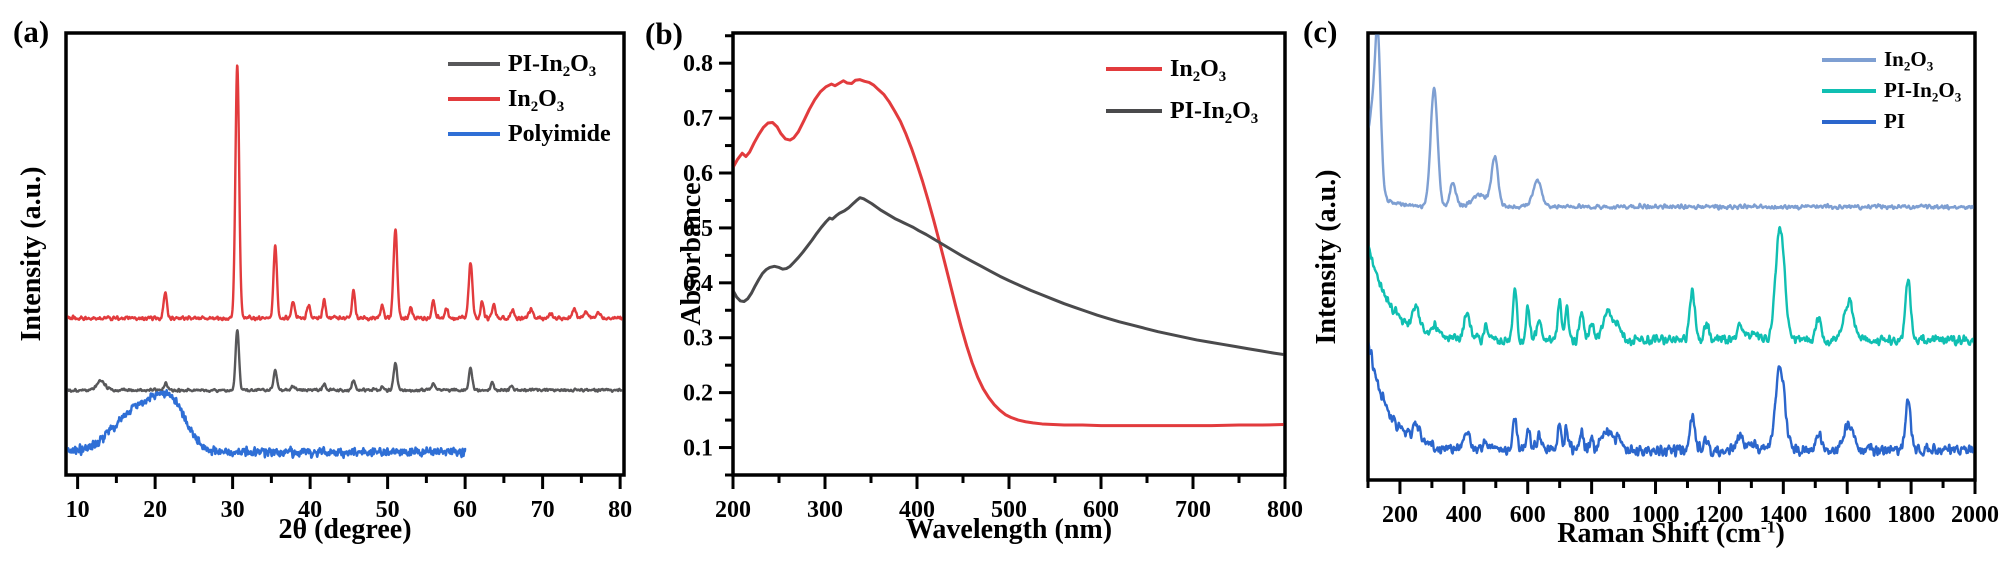 Image resolution: width=2000 pixels, height=578 pixels. I want to click on panel-b-legend: In2O3 PI-In2O3, so click(1182, 90).